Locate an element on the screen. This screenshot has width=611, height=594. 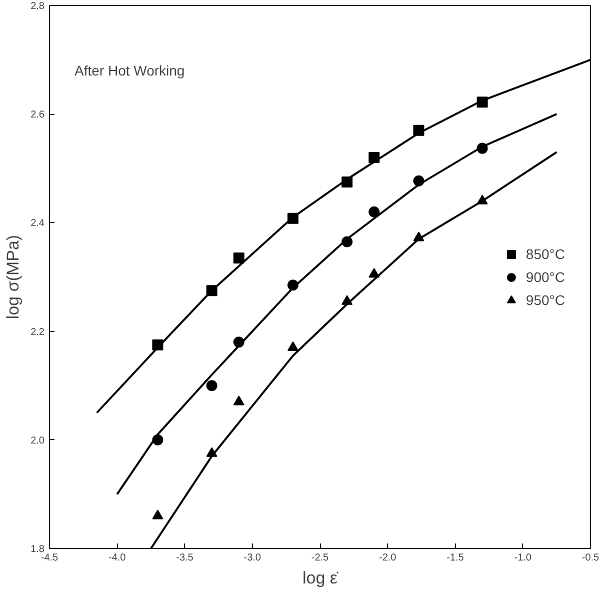
y-tick-label: 2.0 is located at coordinates (37, 440).